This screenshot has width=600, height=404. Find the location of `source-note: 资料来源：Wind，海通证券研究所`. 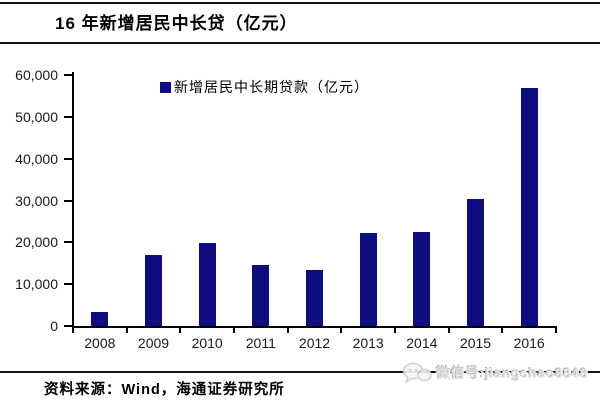

source-note: 资料来源：Wind，海通证券研究所 is located at coordinates (164, 390).